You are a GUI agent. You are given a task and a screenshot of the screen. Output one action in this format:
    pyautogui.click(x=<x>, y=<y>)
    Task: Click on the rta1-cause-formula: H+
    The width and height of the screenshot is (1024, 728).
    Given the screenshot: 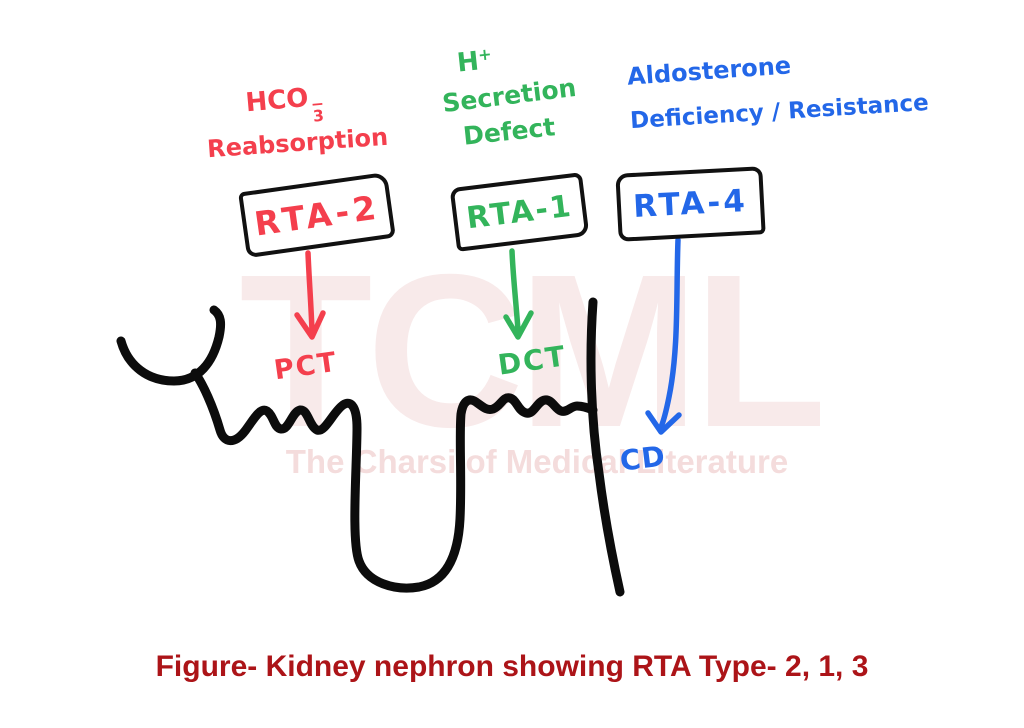 What is the action you would take?
    pyautogui.click(x=474, y=61)
    